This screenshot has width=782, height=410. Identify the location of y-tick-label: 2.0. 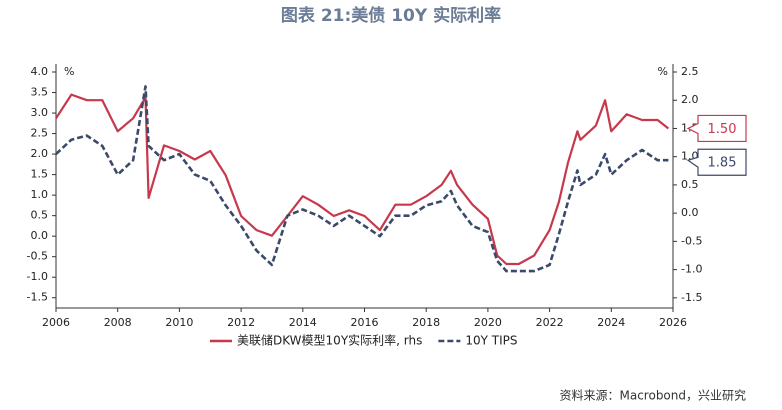
(40, 153).